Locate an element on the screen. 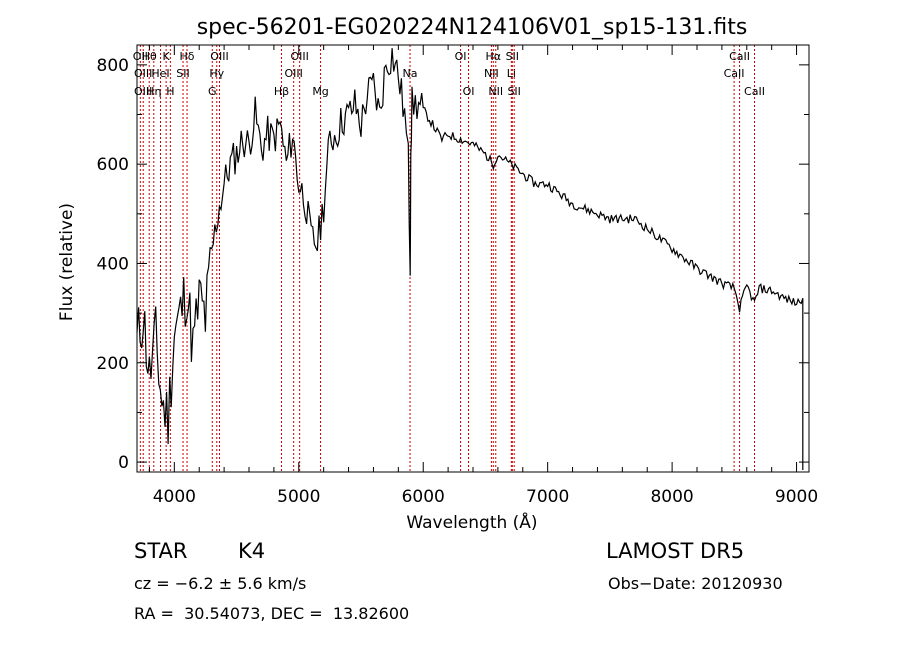  line-marker-label: Li is located at coordinates (511, 73).